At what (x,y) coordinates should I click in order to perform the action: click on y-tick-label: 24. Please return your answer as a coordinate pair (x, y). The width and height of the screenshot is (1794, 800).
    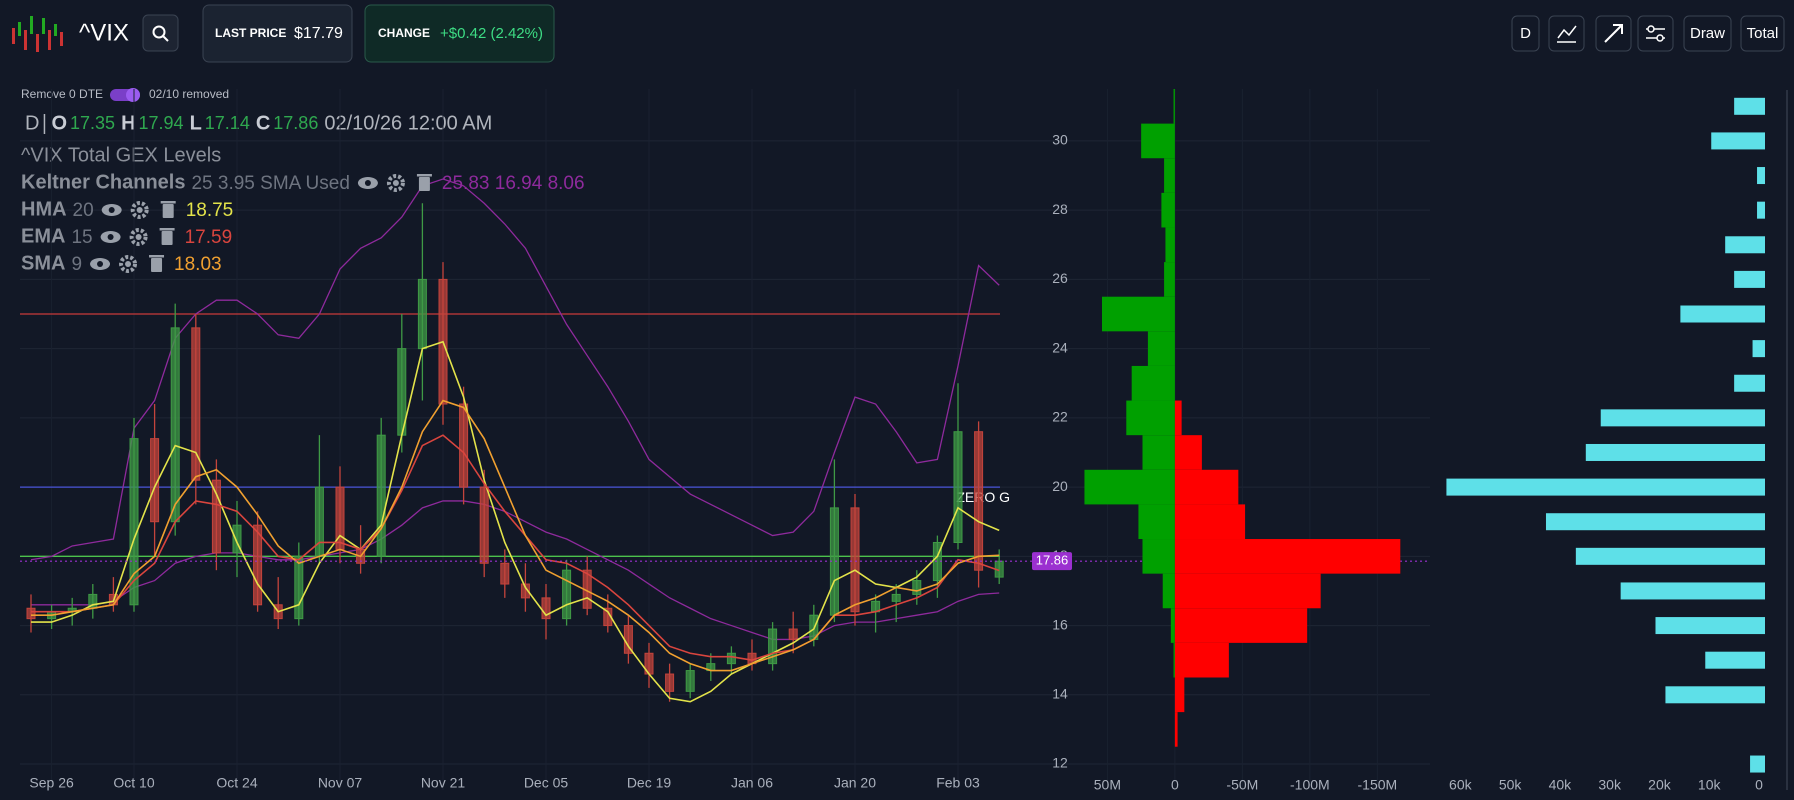
    Looking at the image, I should click on (1060, 347).